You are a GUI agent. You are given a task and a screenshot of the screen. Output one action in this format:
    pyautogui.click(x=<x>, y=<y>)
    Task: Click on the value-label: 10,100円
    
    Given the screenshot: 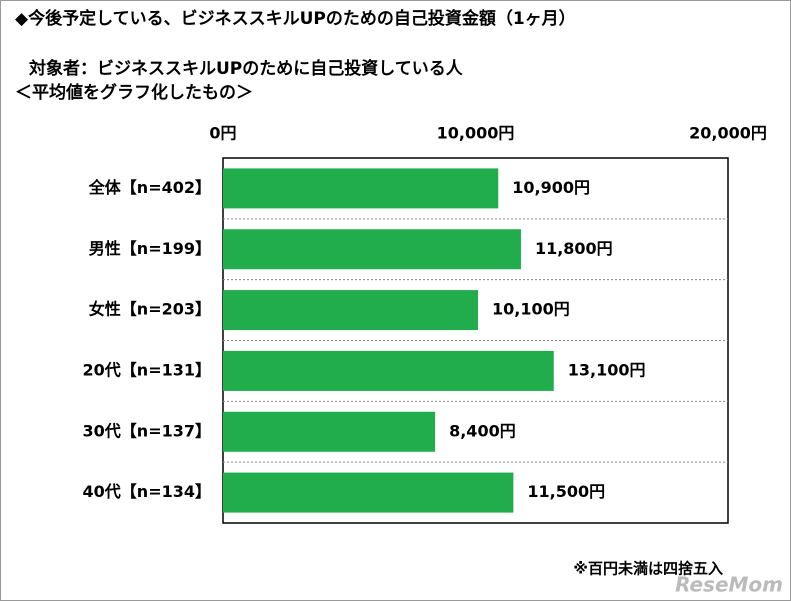 What is the action you would take?
    pyautogui.click(x=531, y=309)
    